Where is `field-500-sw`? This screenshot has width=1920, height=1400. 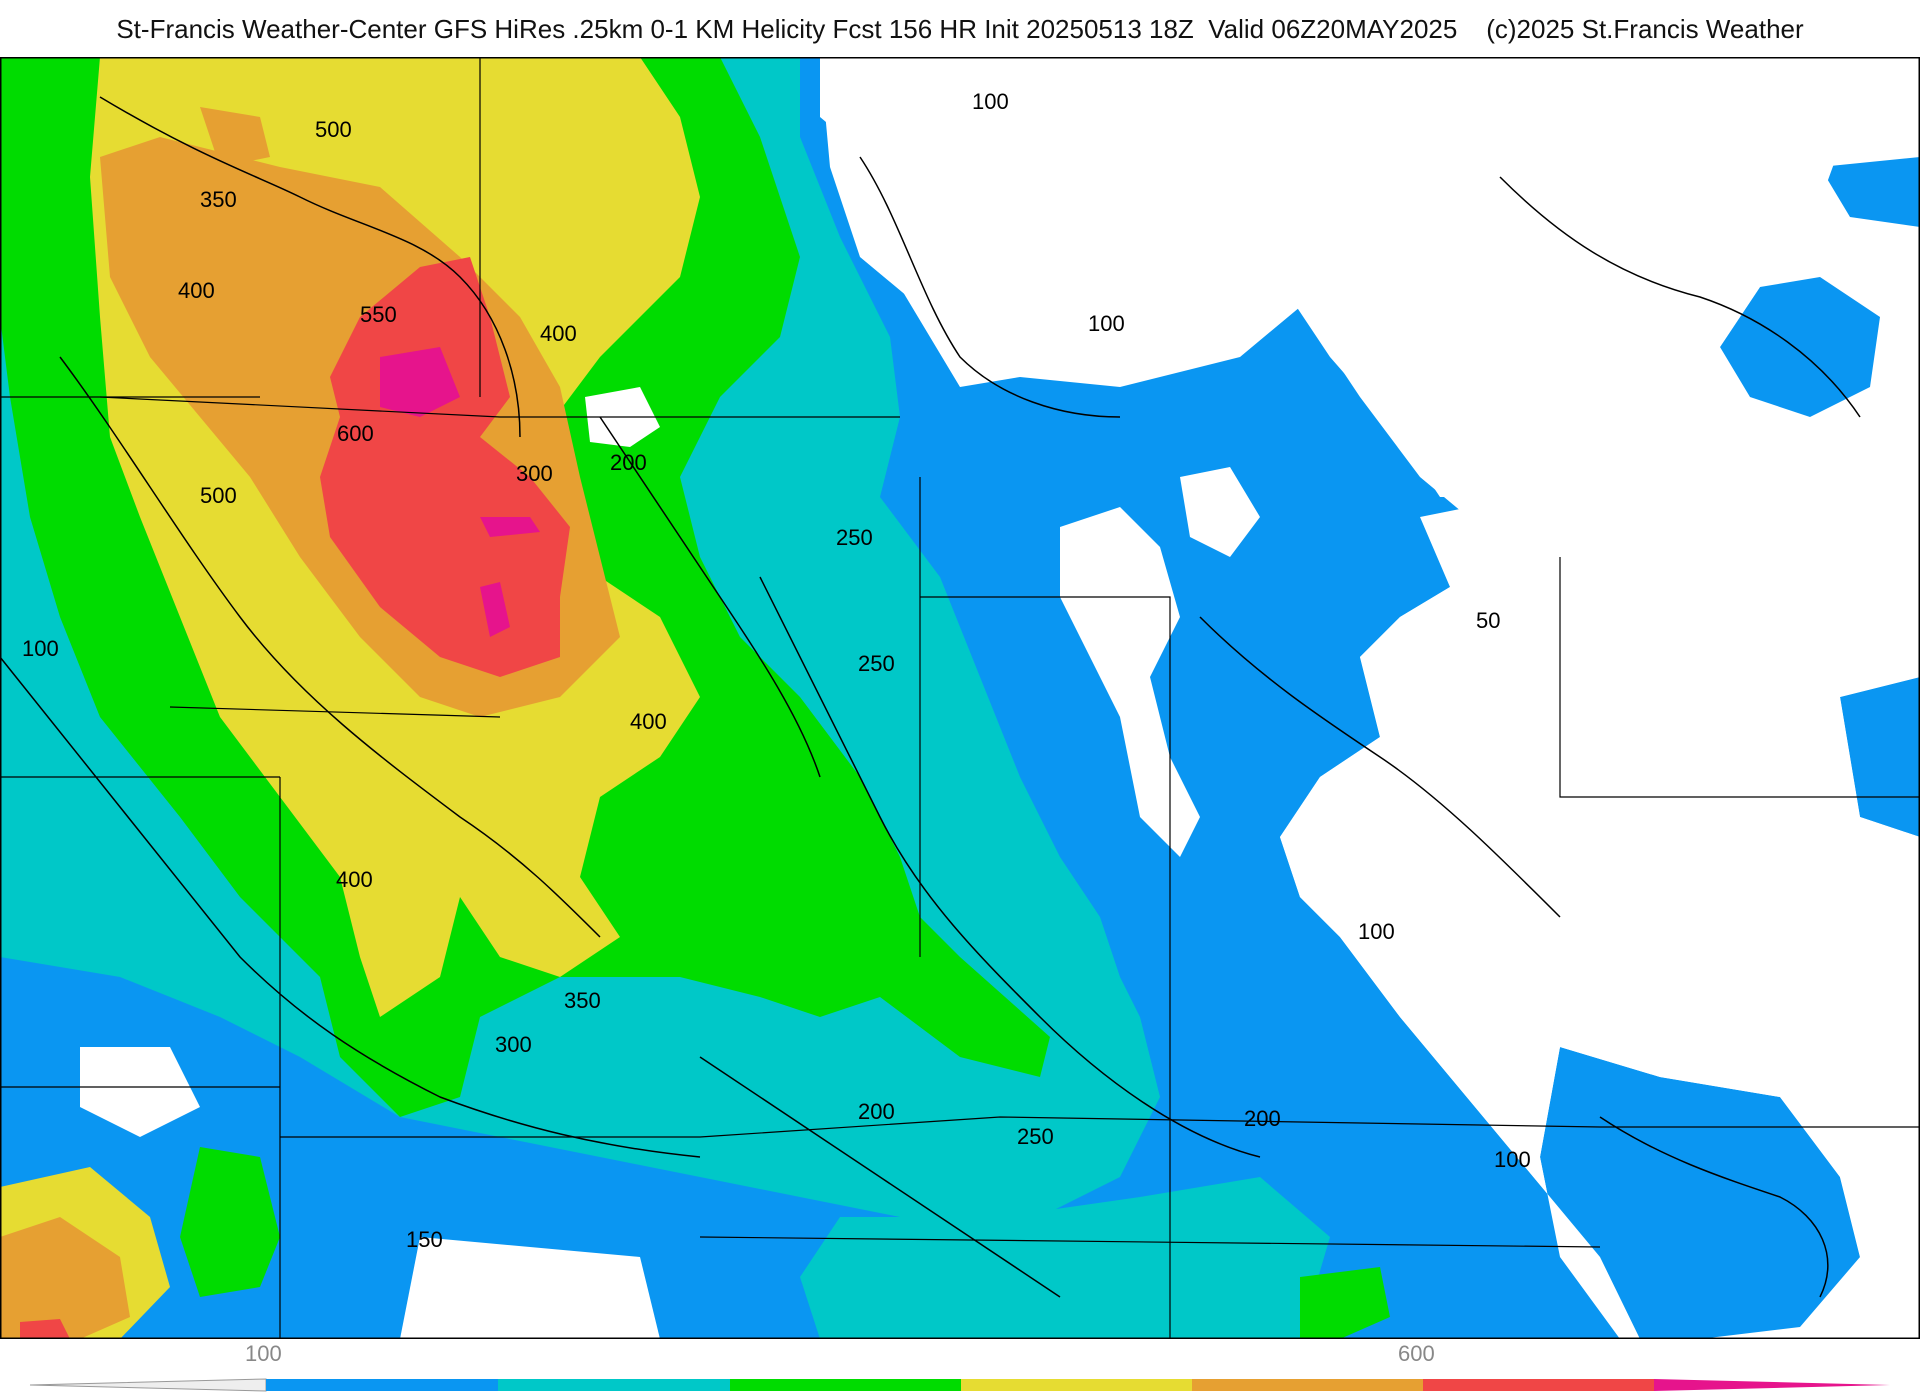
field-500-sw is located at coordinates (65, 1278).